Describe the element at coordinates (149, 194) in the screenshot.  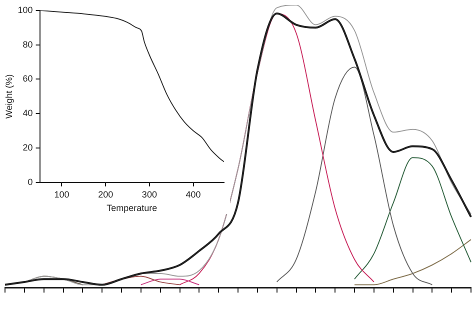
I see `x-tick-label: 300` at that location.